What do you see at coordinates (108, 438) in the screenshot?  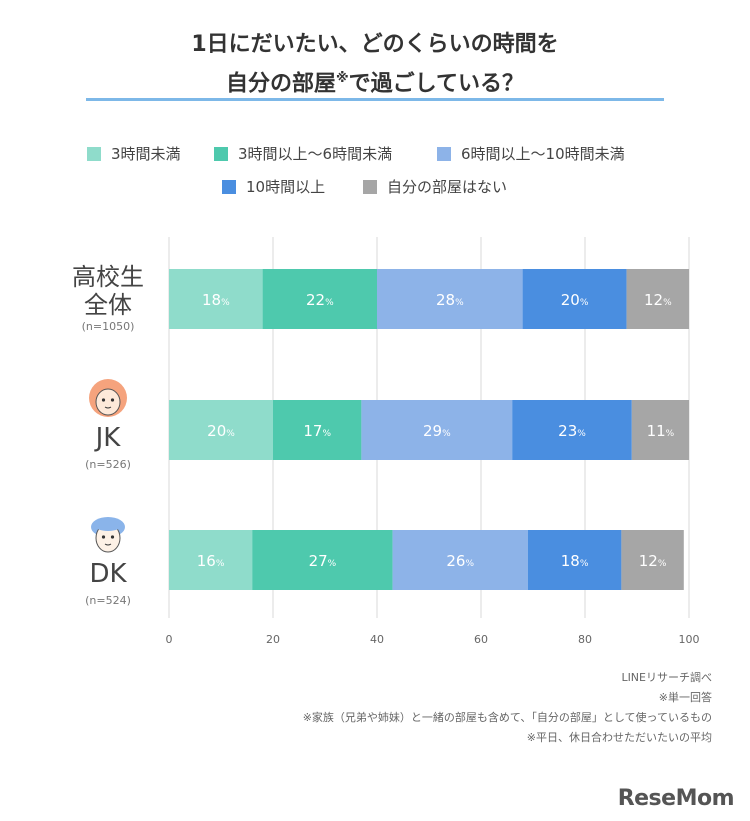 I see `category-label: JK` at bounding box center [108, 438].